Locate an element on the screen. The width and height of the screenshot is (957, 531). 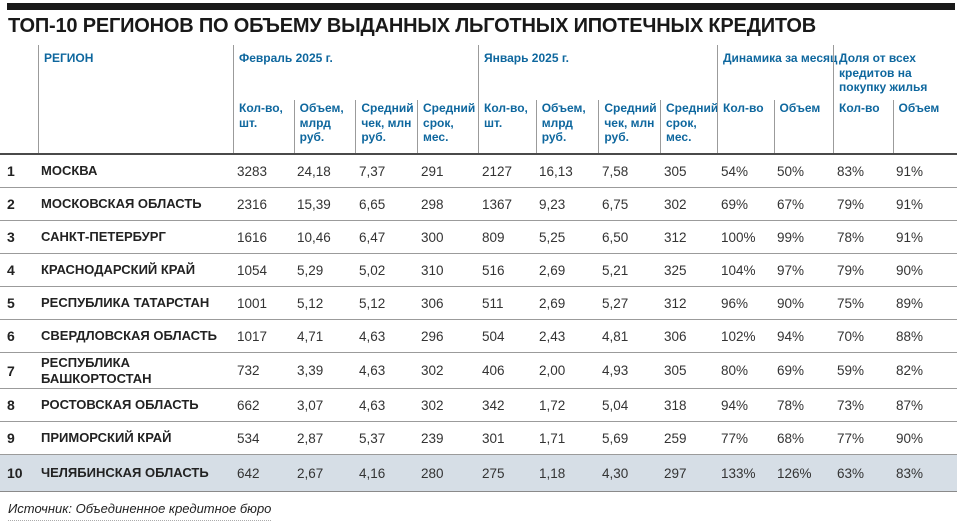
value-cell: 511 is located at coordinates (493, 303).